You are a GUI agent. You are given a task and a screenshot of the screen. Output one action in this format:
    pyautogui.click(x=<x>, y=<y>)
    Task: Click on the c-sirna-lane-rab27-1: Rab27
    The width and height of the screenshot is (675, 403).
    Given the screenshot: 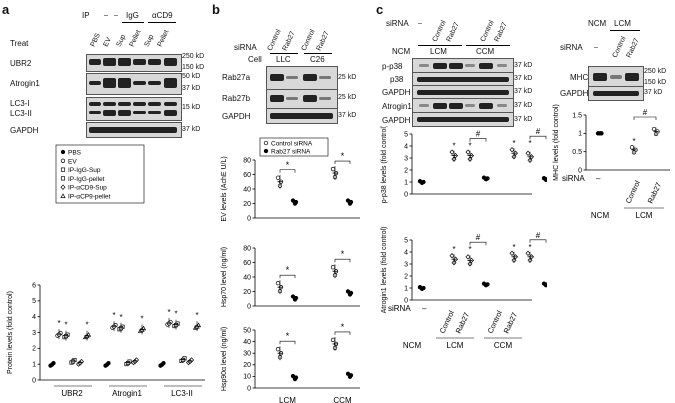 What is the action you would take?
    pyautogui.click(x=453, y=32)
    